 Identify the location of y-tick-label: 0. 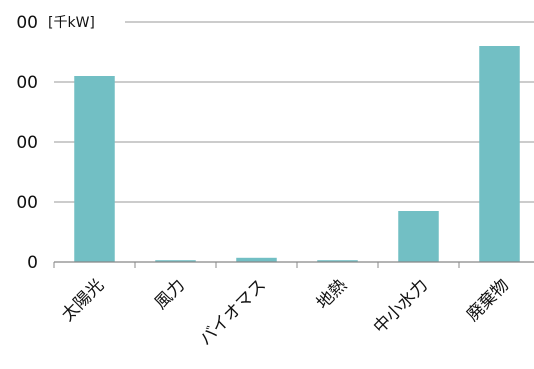
(32, 263).